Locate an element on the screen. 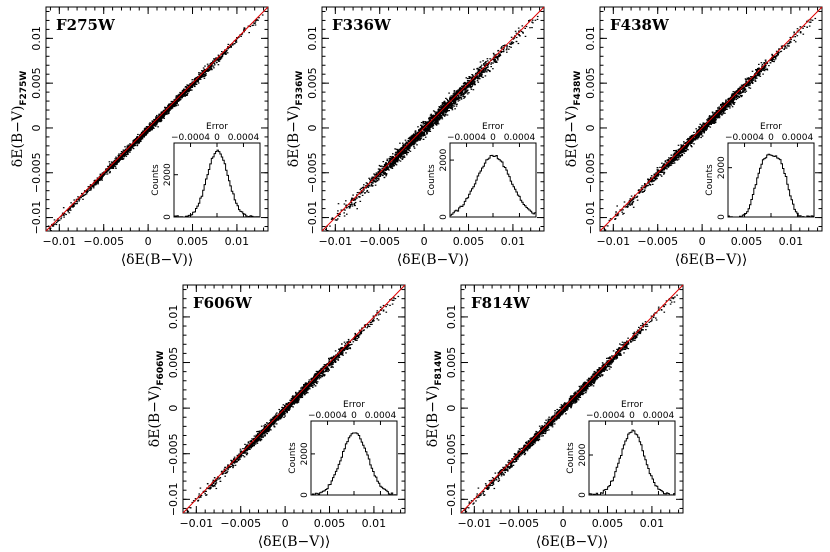 The width and height of the screenshot is (830, 552). y-tick-label: 0.01 is located at coordinates (312, 38).